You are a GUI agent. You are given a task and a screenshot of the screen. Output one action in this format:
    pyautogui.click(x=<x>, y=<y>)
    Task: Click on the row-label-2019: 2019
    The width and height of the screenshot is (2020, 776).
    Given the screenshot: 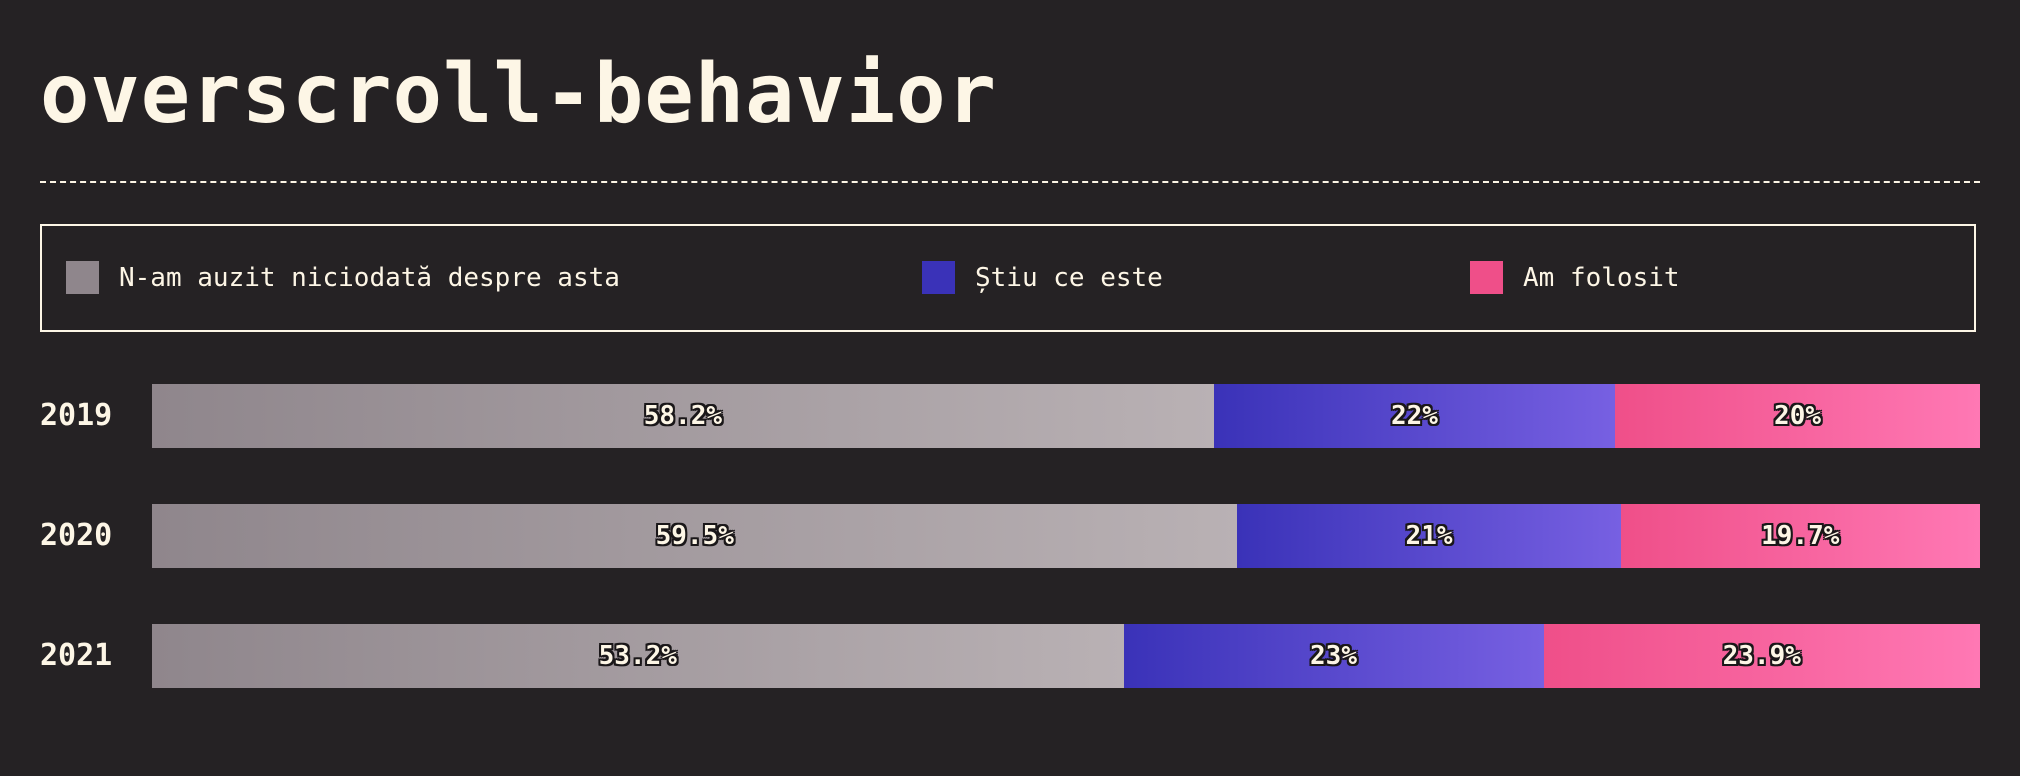 What is the action you would take?
    pyautogui.click(x=76, y=415)
    